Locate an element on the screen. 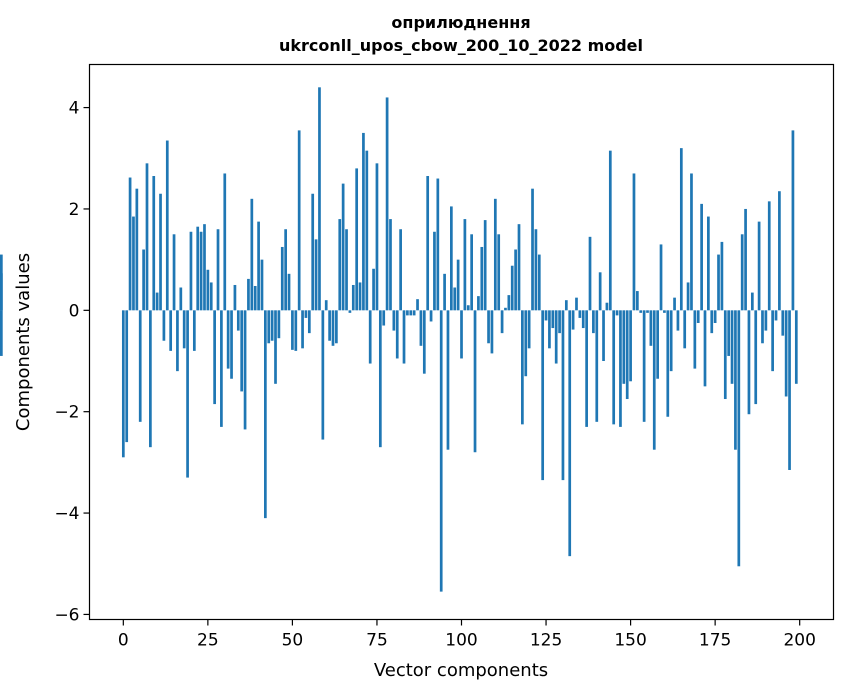 This screenshot has height=696, width=847. chart-title: оприлюднення is located at coordinates (460, 22).